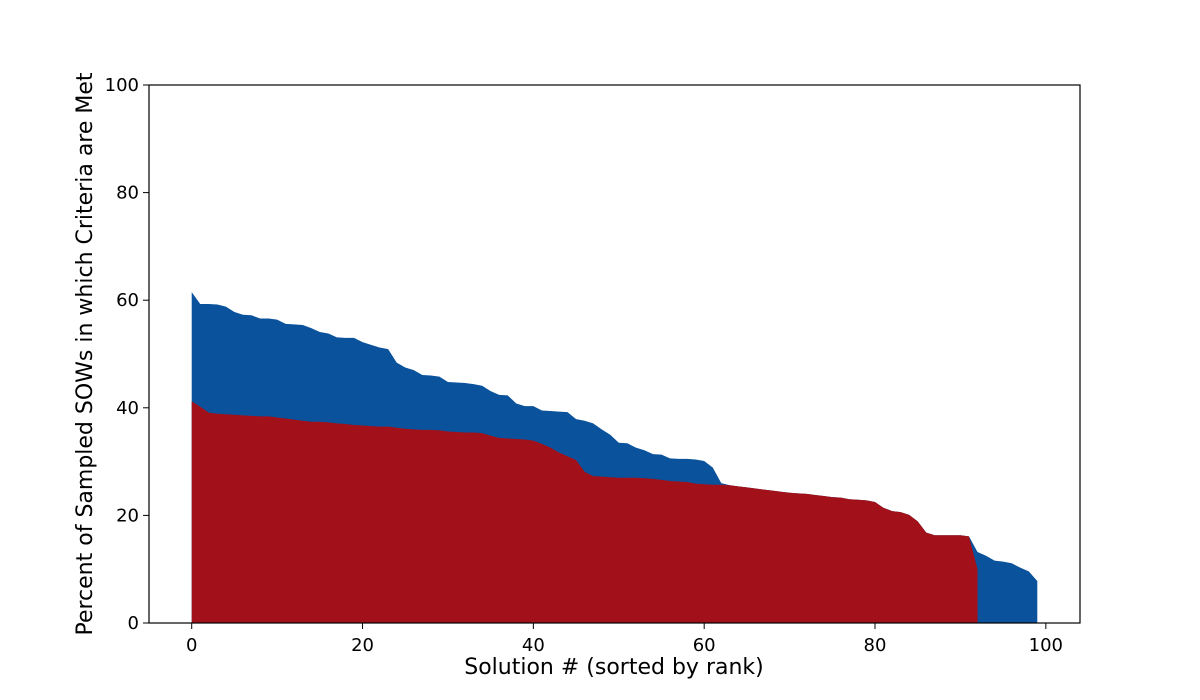  What do you see at coordinates (362, 645) in the screenshot?
I see `x-tick-label: 20` at bounding box center [362, 645].